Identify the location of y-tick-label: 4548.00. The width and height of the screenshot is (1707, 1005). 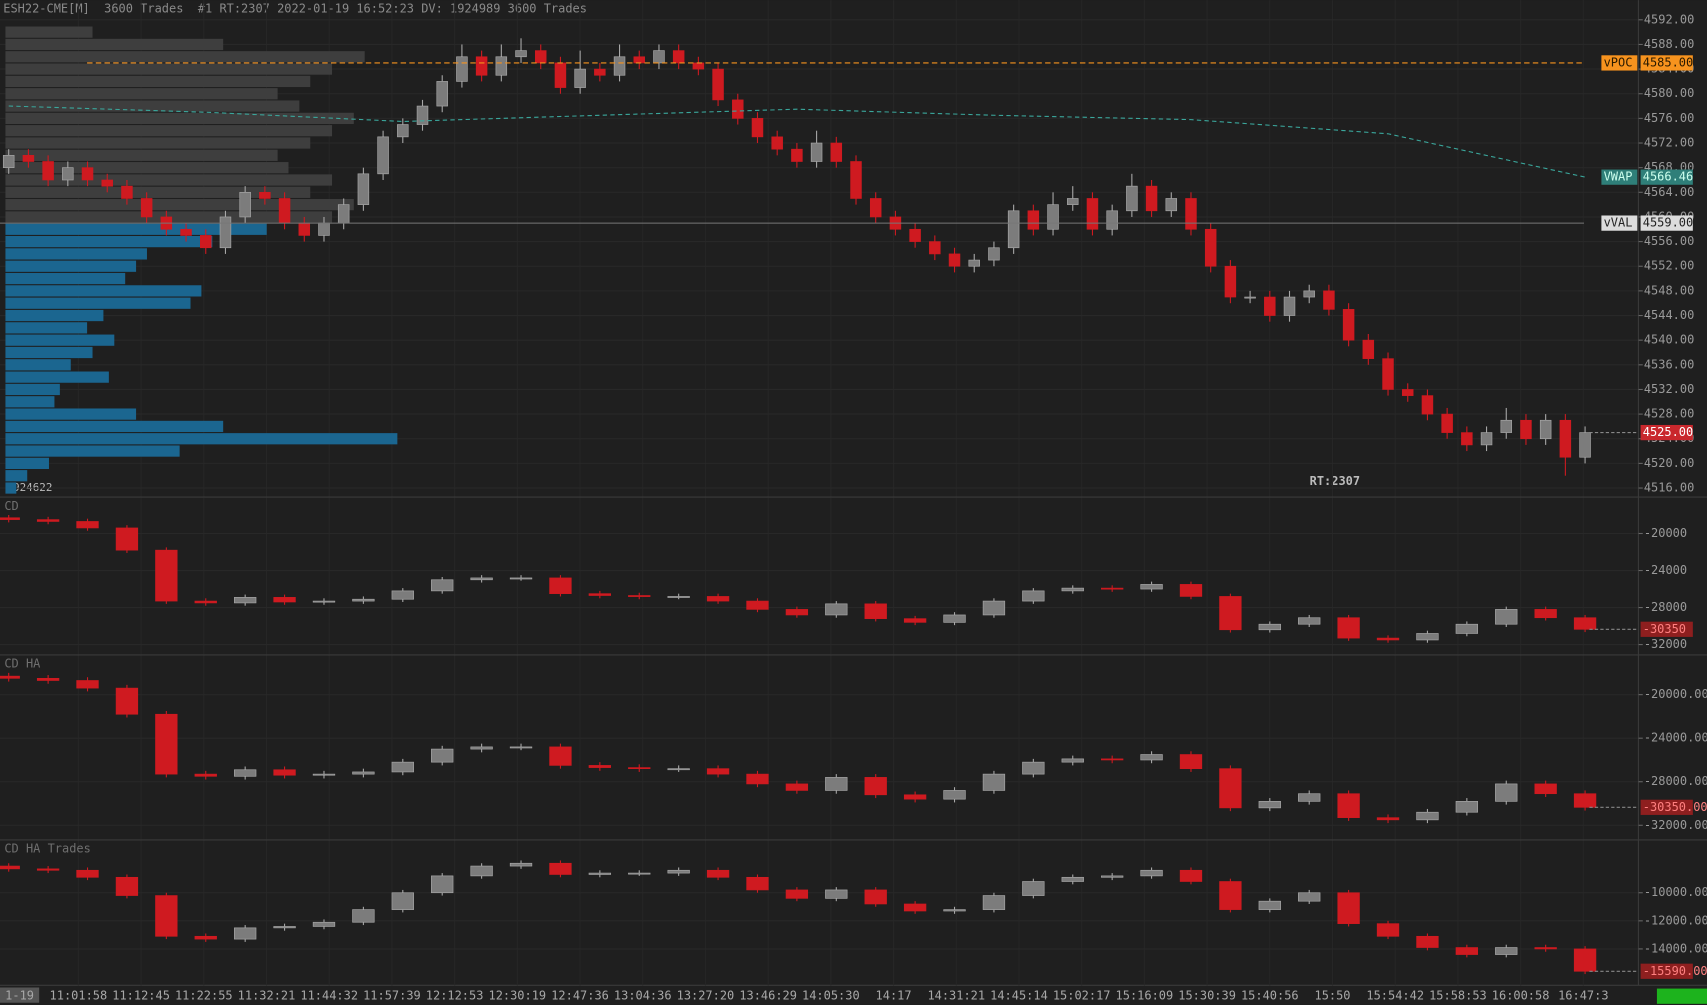
(1669, 290).